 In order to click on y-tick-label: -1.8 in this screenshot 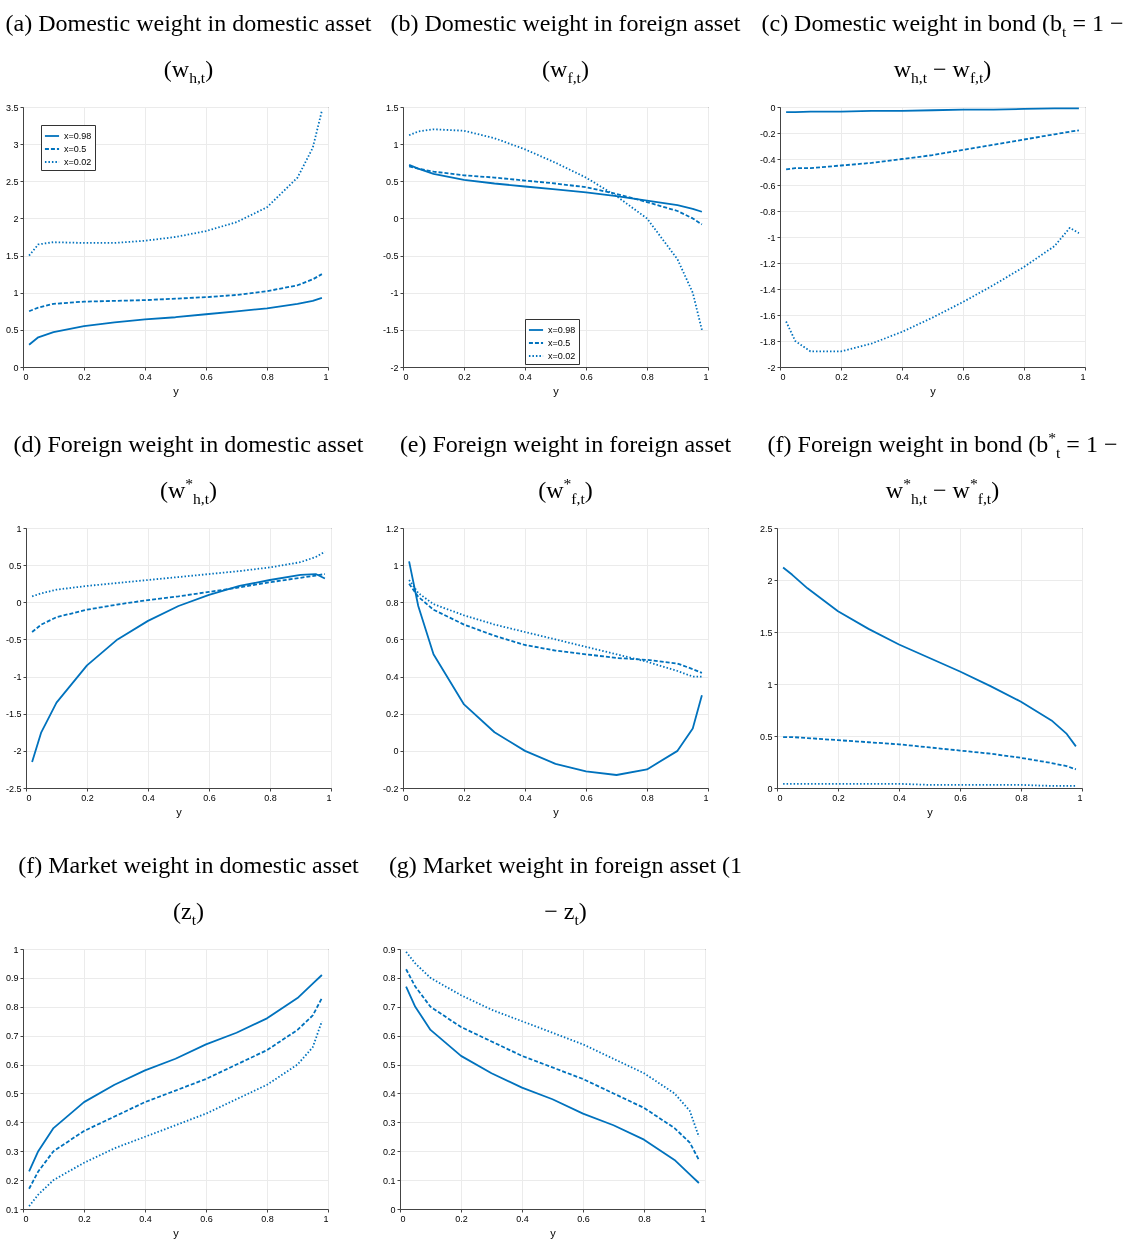, I will do `click(767, 341)`.